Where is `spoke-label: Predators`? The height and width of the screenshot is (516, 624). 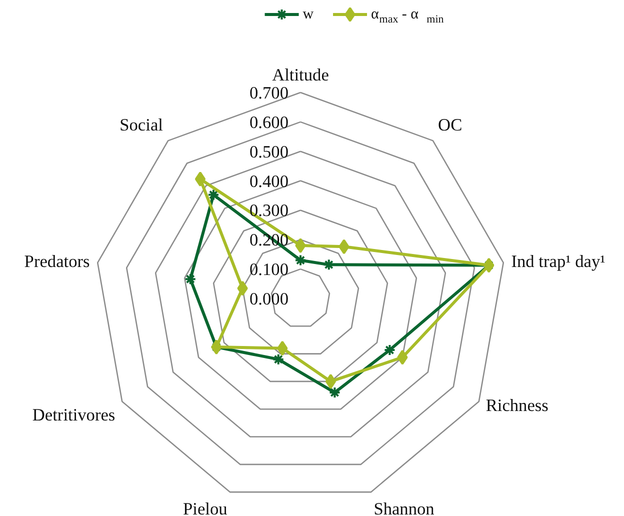 spoke-label: Predators is located at coordinates (57, 261).